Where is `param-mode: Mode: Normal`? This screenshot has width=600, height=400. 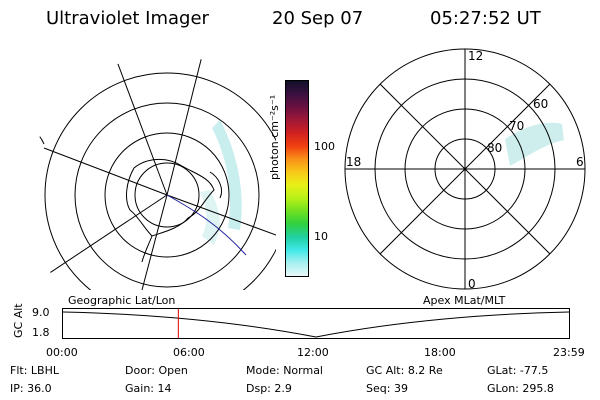 param-mode: Mode: Normal is located at coordinates (284, 370).